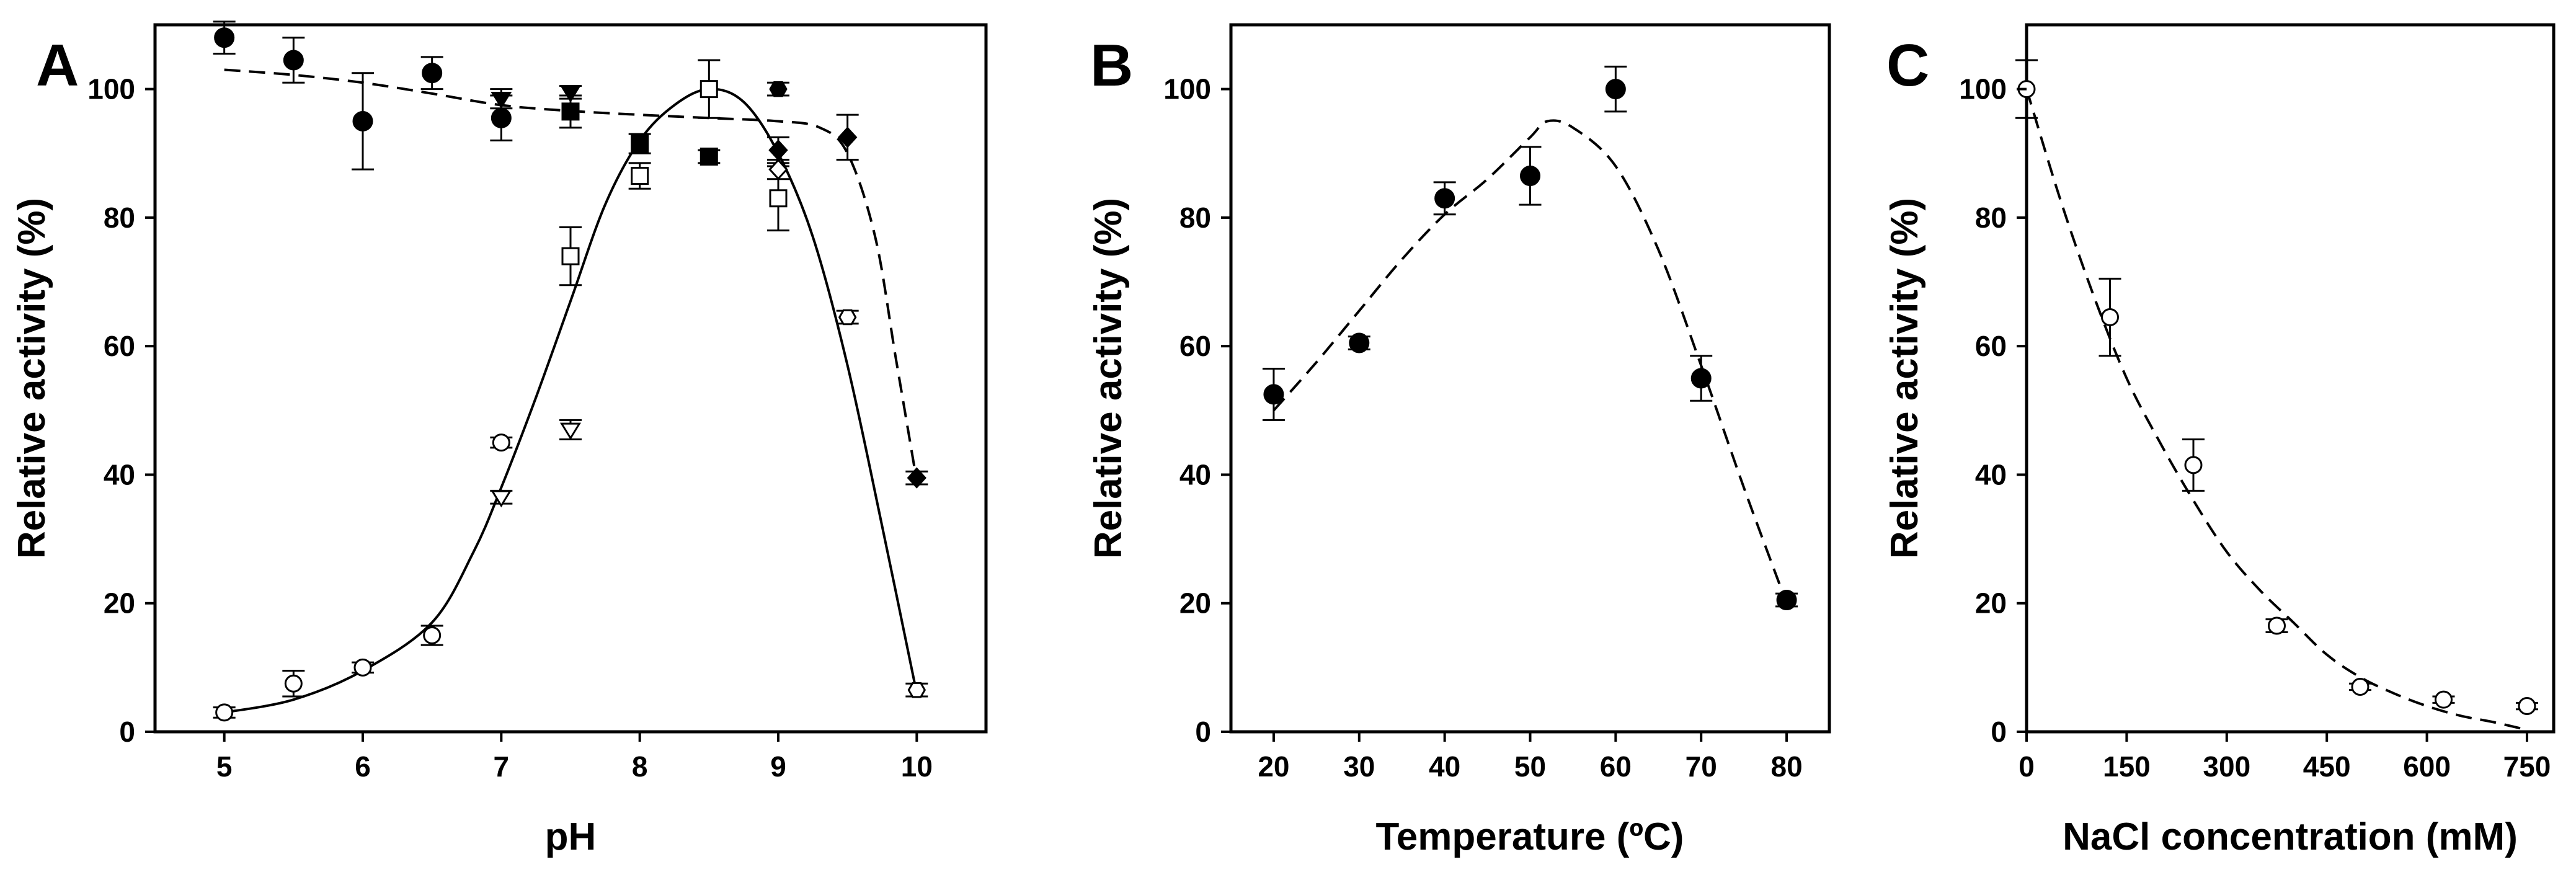 This screenshot has width=2576, height=880. Describe the element at coordinates (1786, 766) in the screenshot. I see `x-tick-label: 80` at that location.